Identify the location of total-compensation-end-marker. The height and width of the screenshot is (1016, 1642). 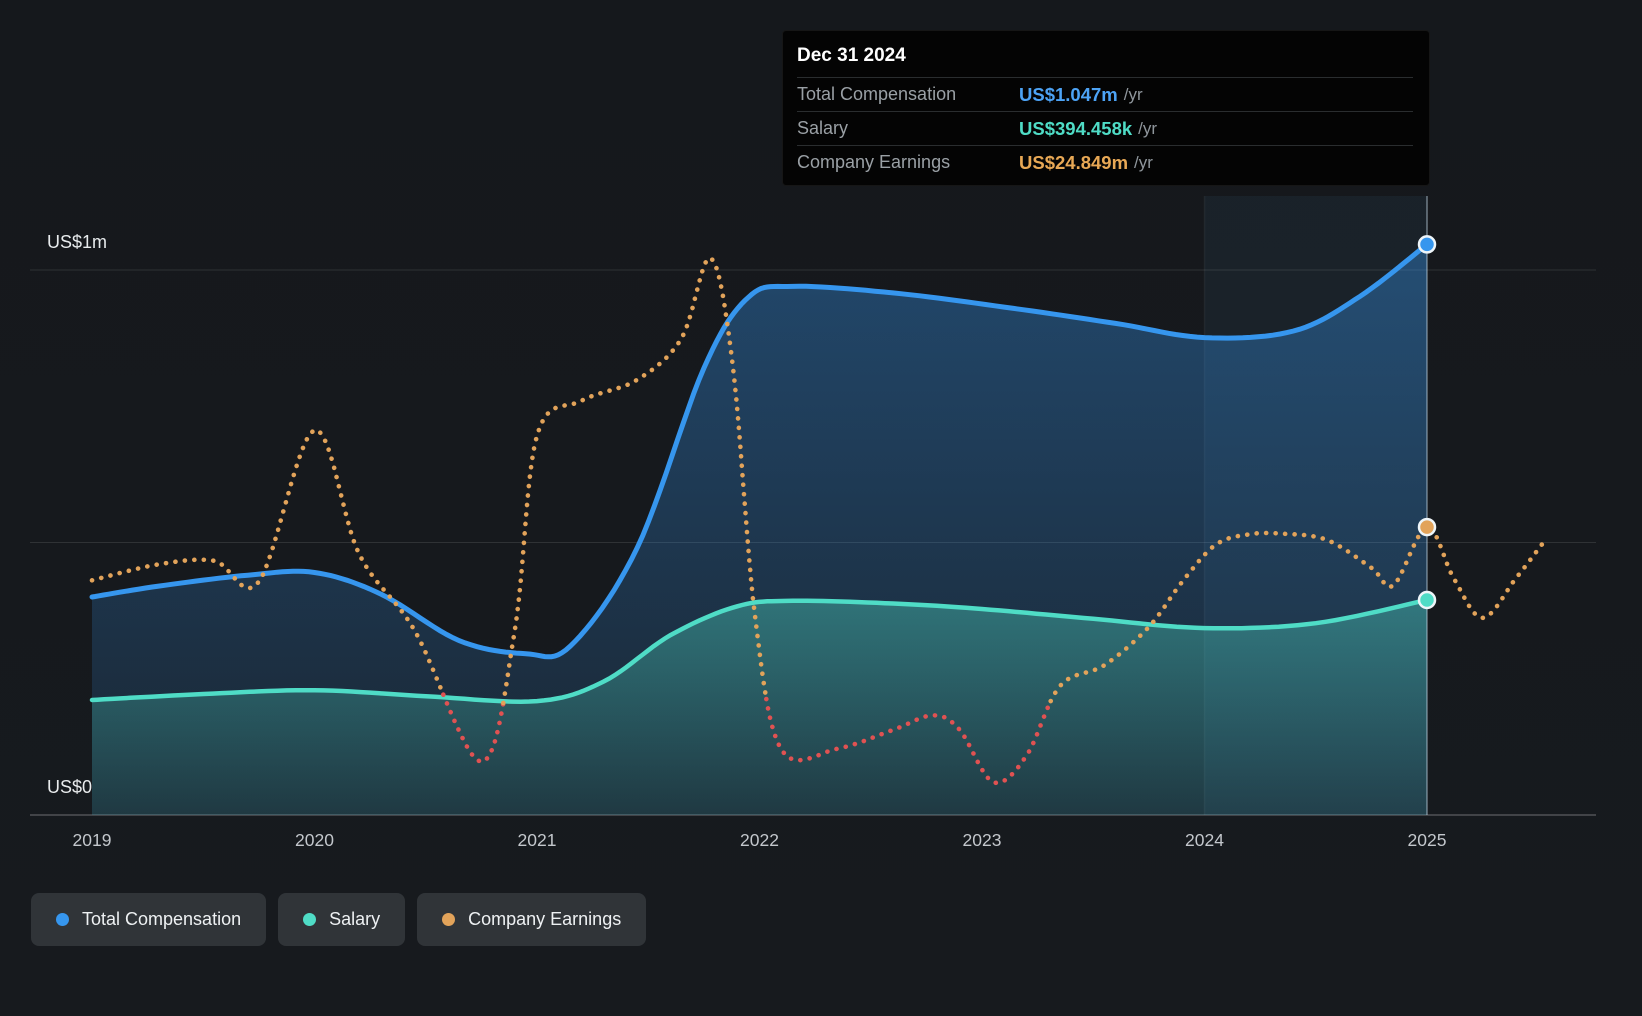
(1427, 244).